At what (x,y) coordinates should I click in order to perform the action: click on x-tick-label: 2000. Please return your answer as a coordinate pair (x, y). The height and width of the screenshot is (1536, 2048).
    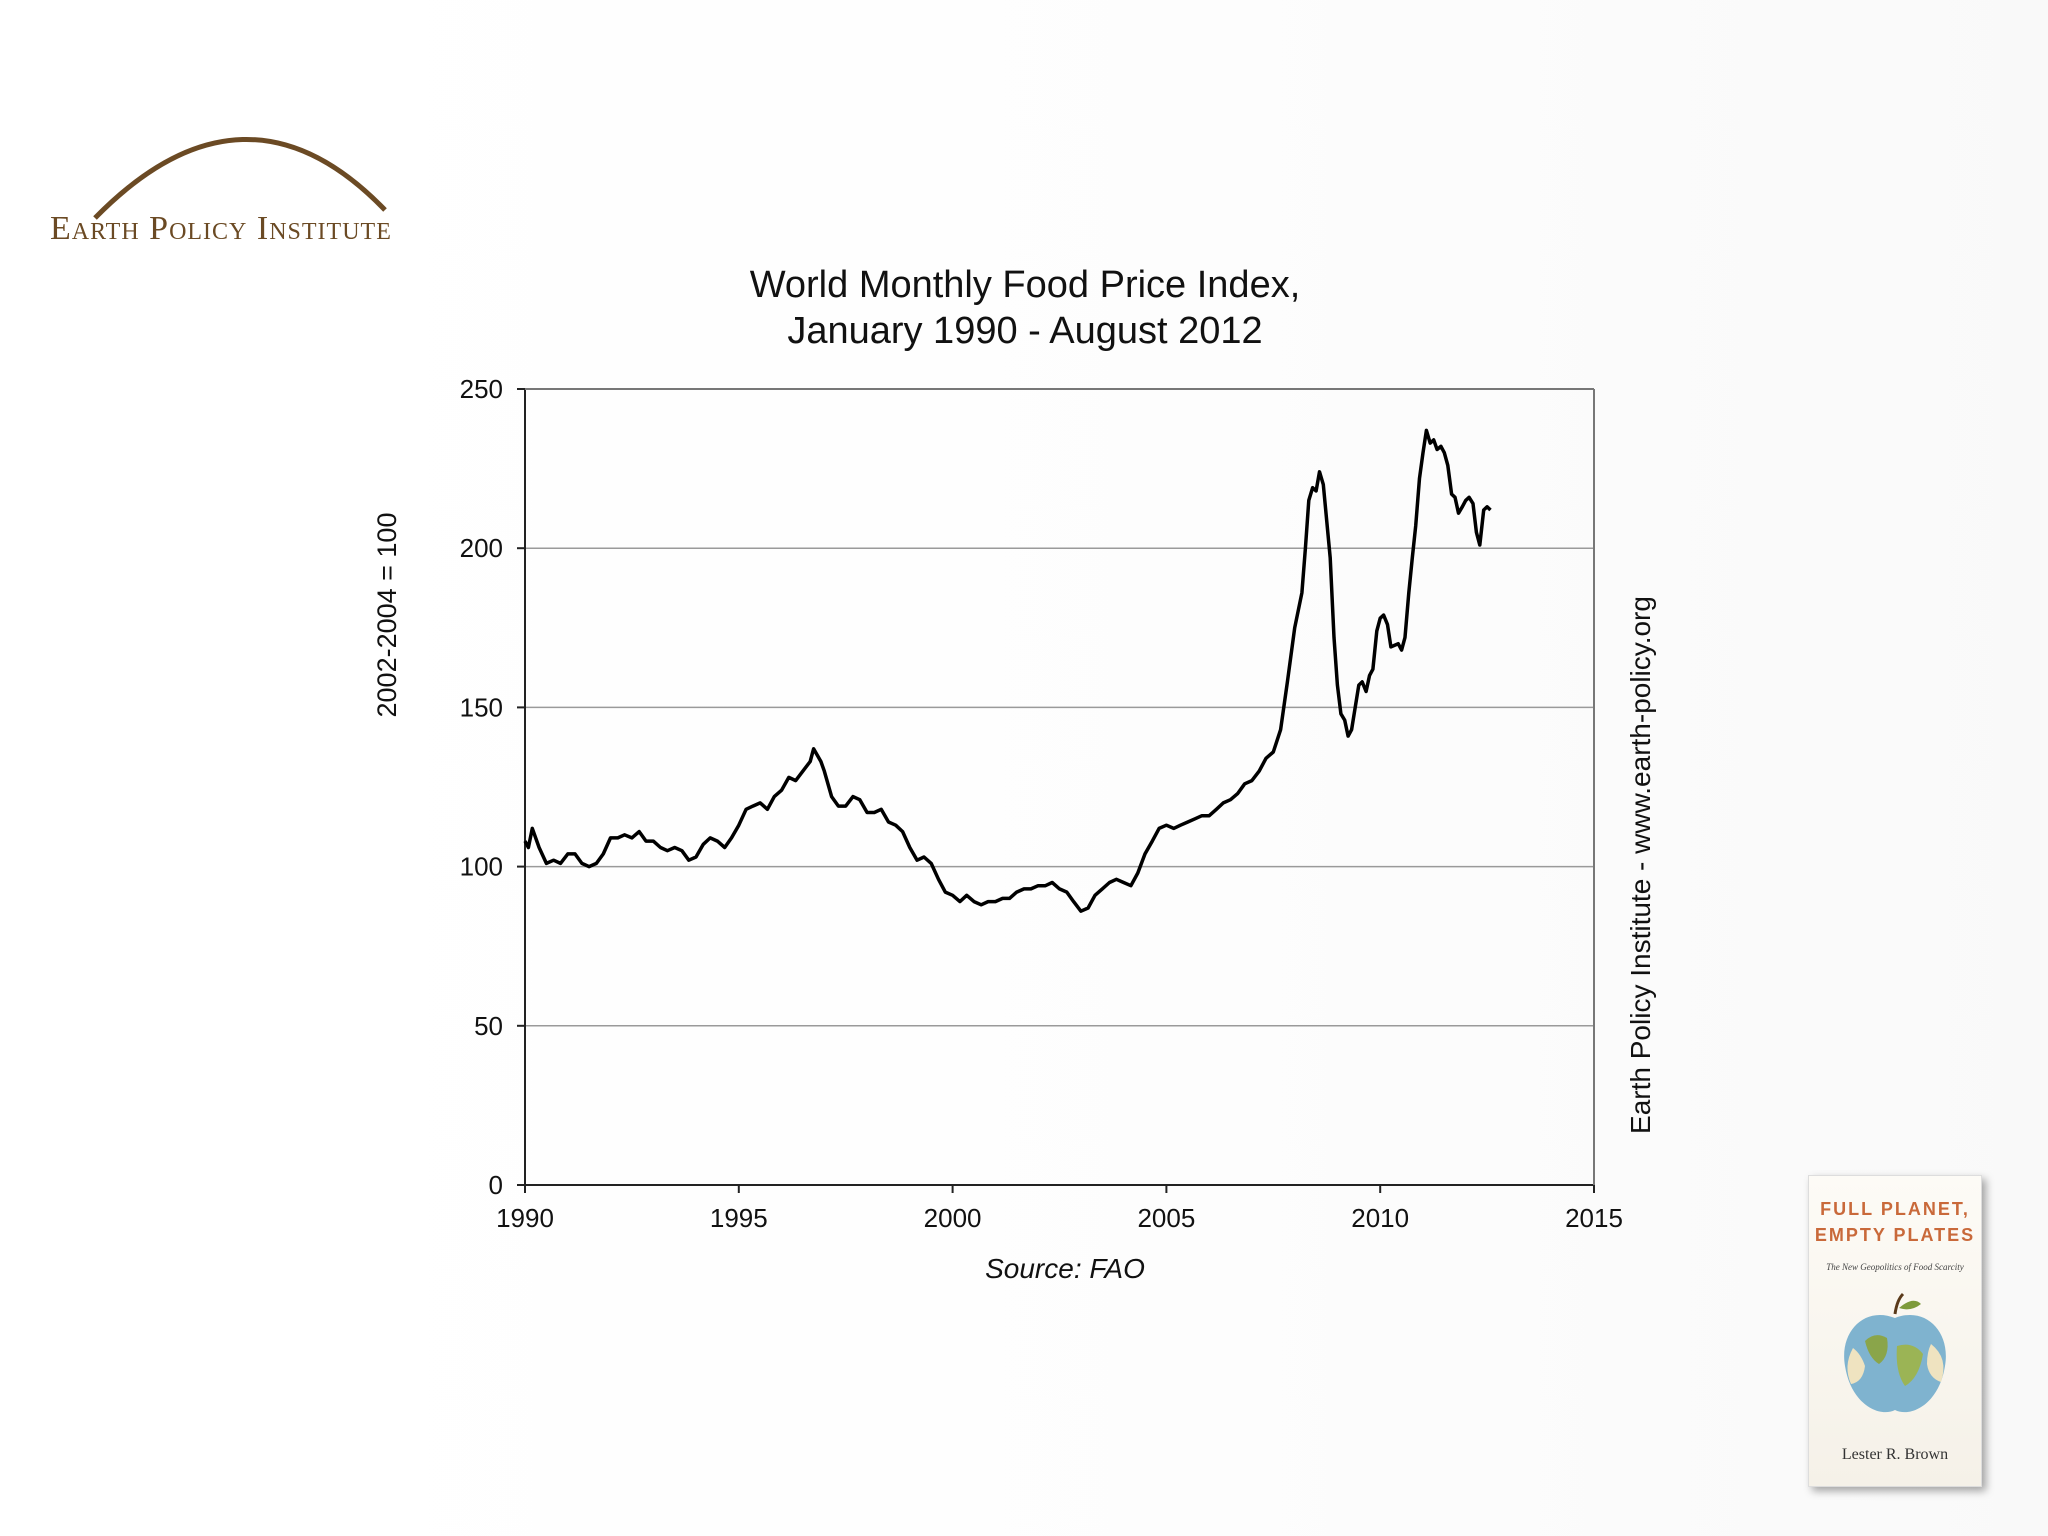
    Looking at the image, I should click on (953, 1218).